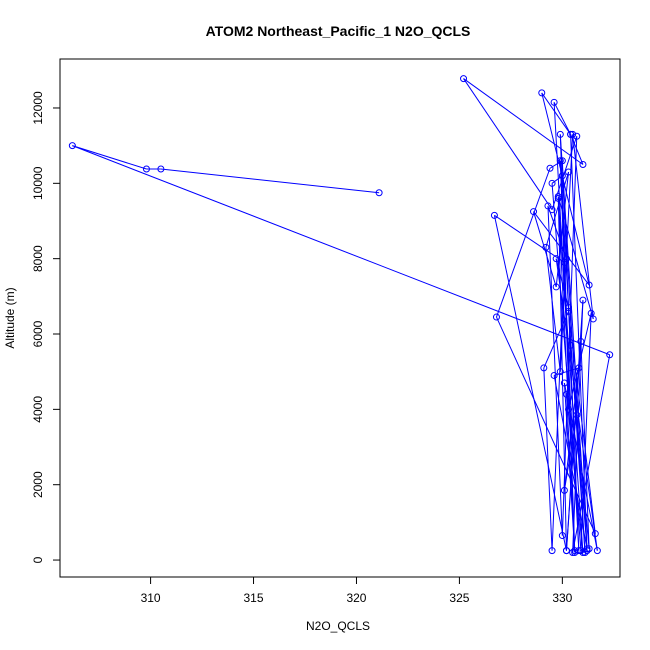  What do you see at coordinates (38, 258) in the screenshot?
I see `y-tick-label: 8000` at bounding box center [38, 258].